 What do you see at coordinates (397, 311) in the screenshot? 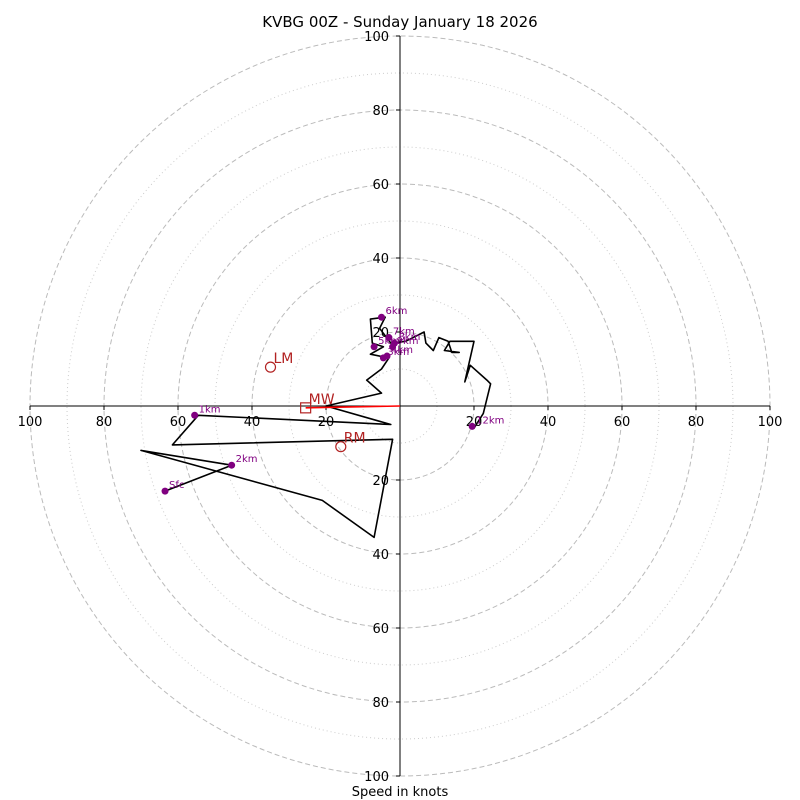
I see `height-point-label: 6km` at bounding box center [397, 311].